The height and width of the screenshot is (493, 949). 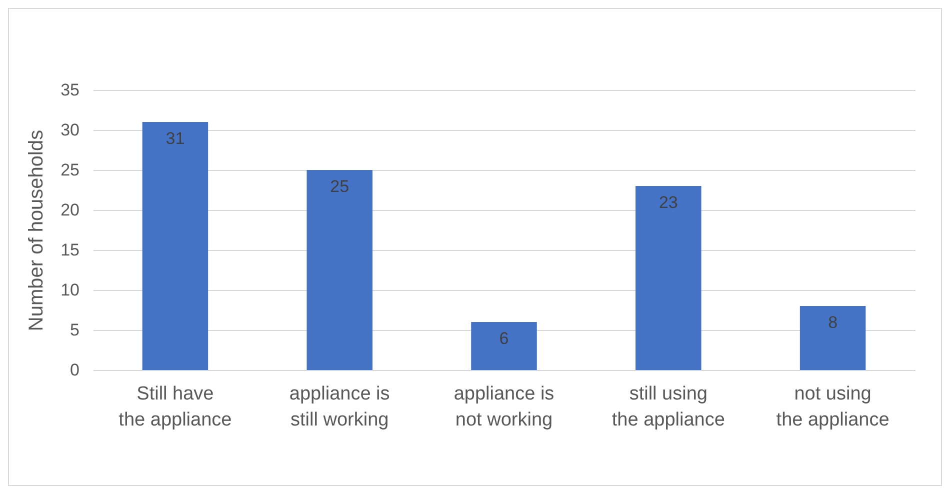 What do you see at coordinates (70, 210) in the screenshot?
I see `y-tick-label: 20` at bounding box center [70, 210].